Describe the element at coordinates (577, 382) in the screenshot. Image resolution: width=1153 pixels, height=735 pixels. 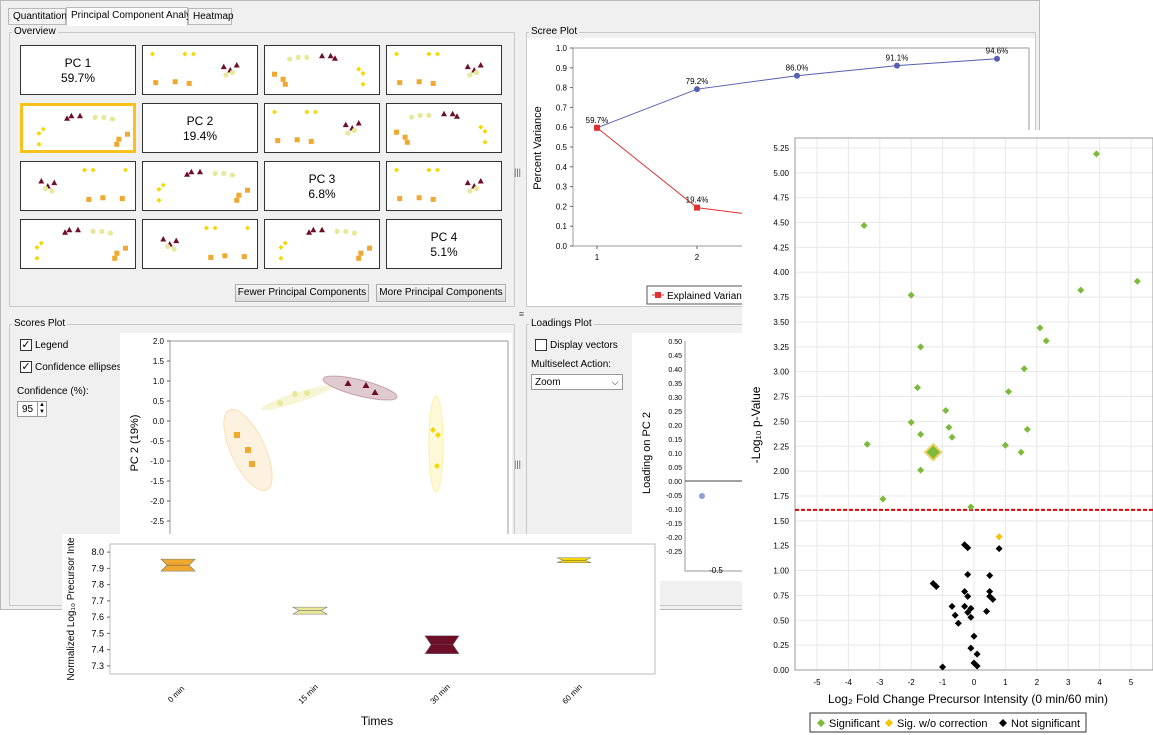
I see `multiselect-dropdown: Zoom ⌵` at that location.